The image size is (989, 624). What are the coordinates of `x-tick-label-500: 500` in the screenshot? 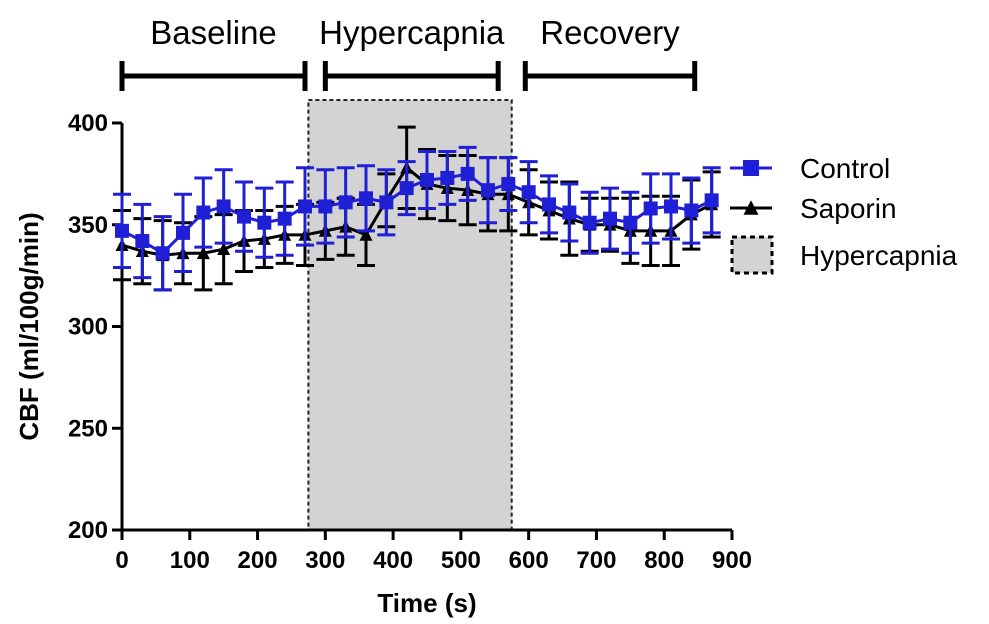 It's located at (461, 560).